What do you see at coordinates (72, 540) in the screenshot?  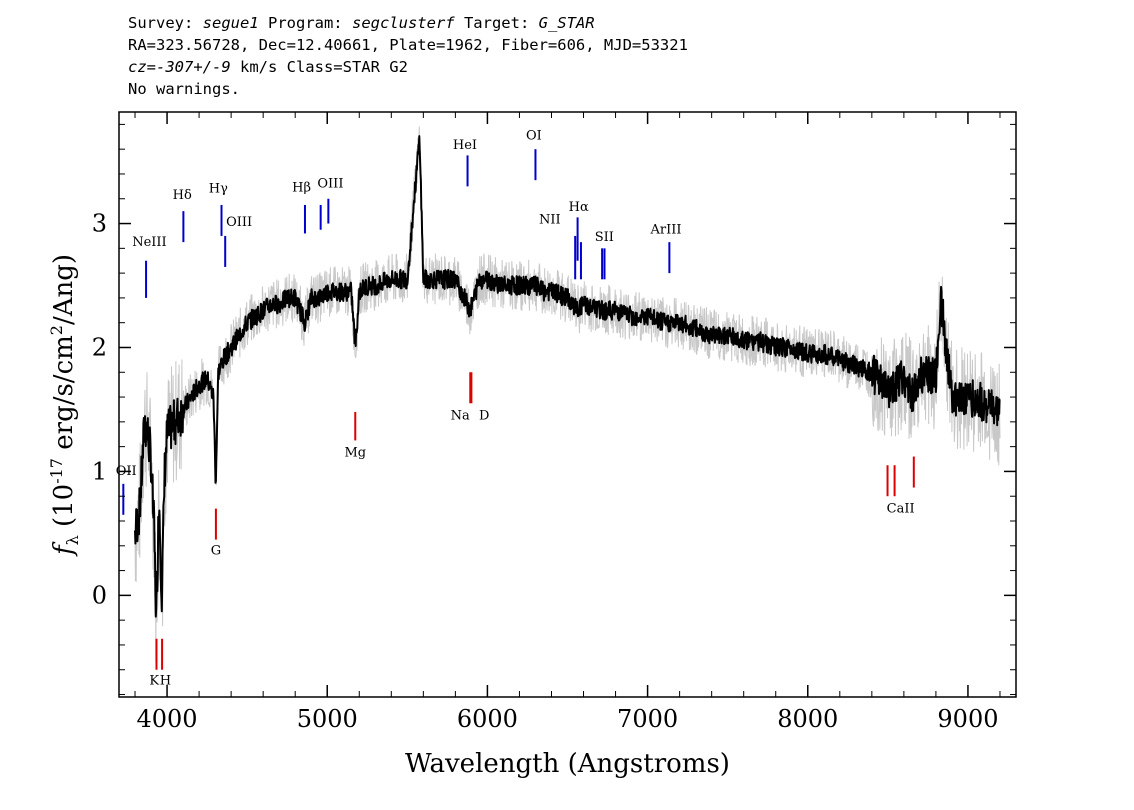 I see `y-axis-title-lambda: λ` at bounding box center [72, 540].